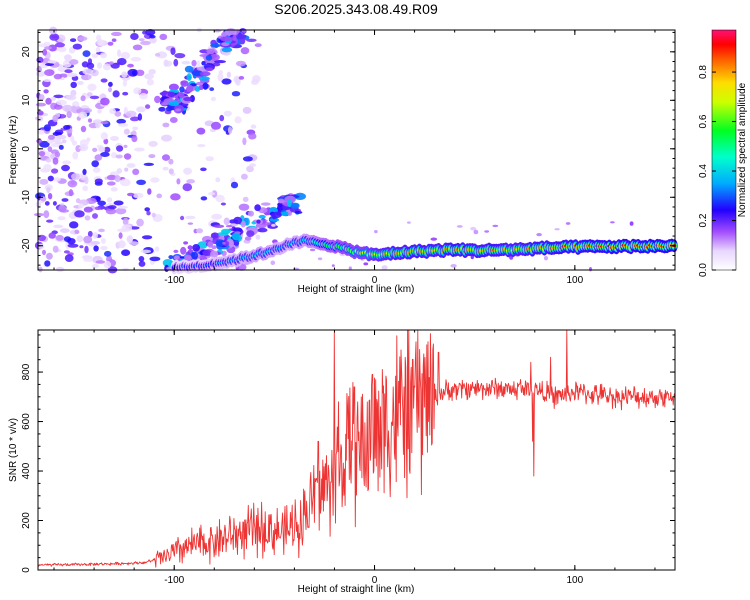  What do you see at coordinates (356, 589) in the screenshot?
I see `snr-xlabel: Height of straight line (km)` at bounding box center [356, 589].